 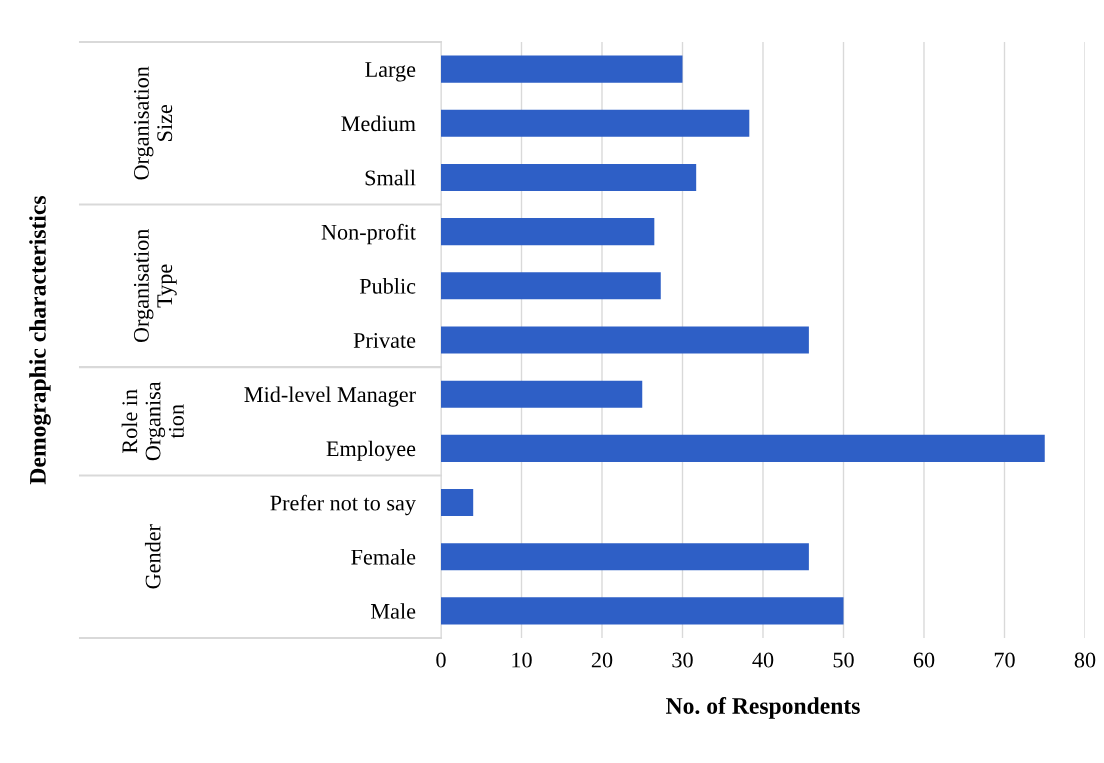 I want to click on x-tick-label: 40, so click(x=763, y=660).